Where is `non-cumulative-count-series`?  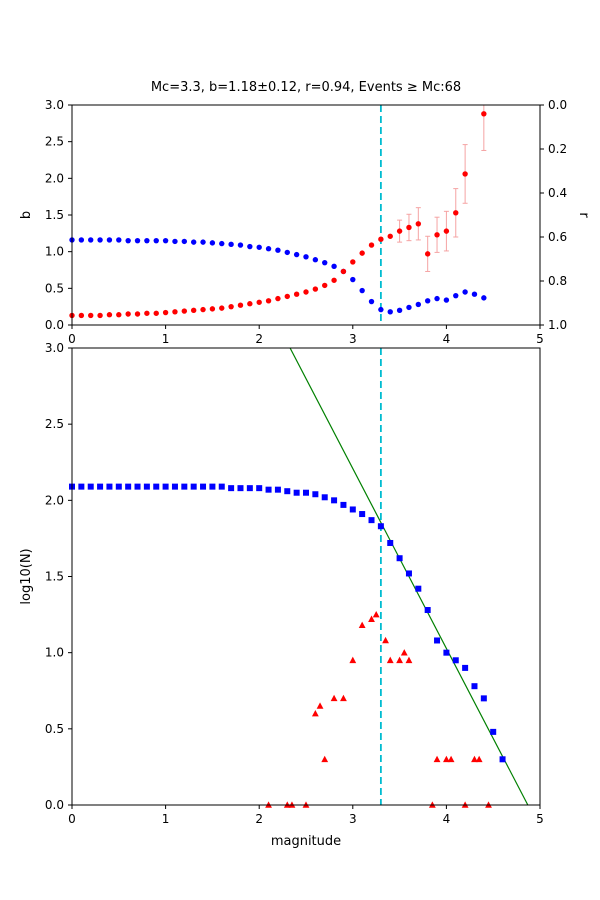 non-cumulative-count-series is located at coordinates (378, 709).